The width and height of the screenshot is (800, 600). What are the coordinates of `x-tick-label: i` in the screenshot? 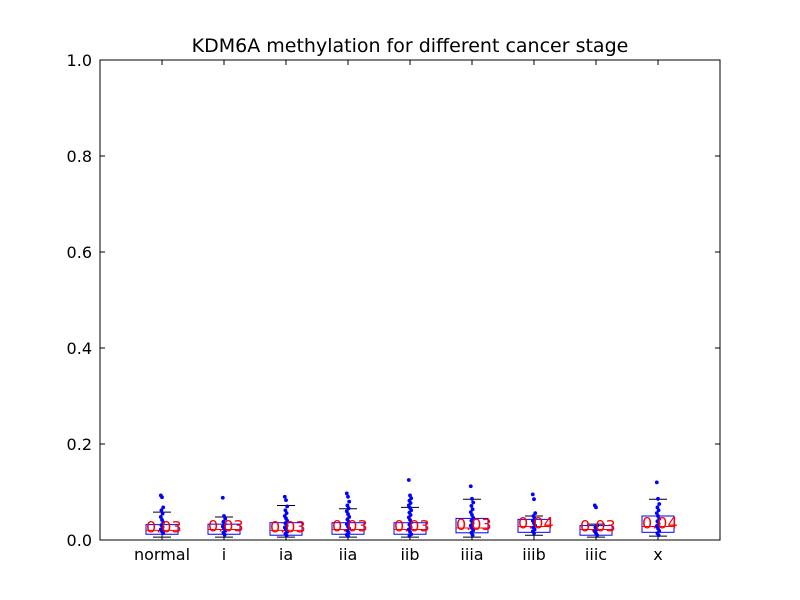 It's located at (224, 554).